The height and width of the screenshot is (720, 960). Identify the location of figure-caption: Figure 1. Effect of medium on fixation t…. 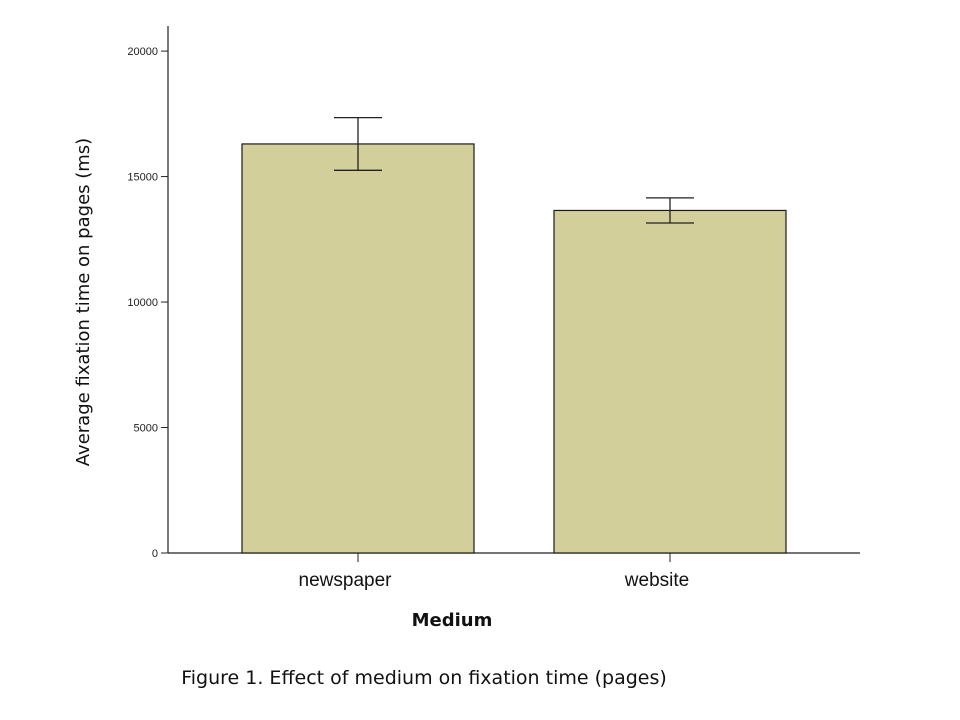
(424, 678).